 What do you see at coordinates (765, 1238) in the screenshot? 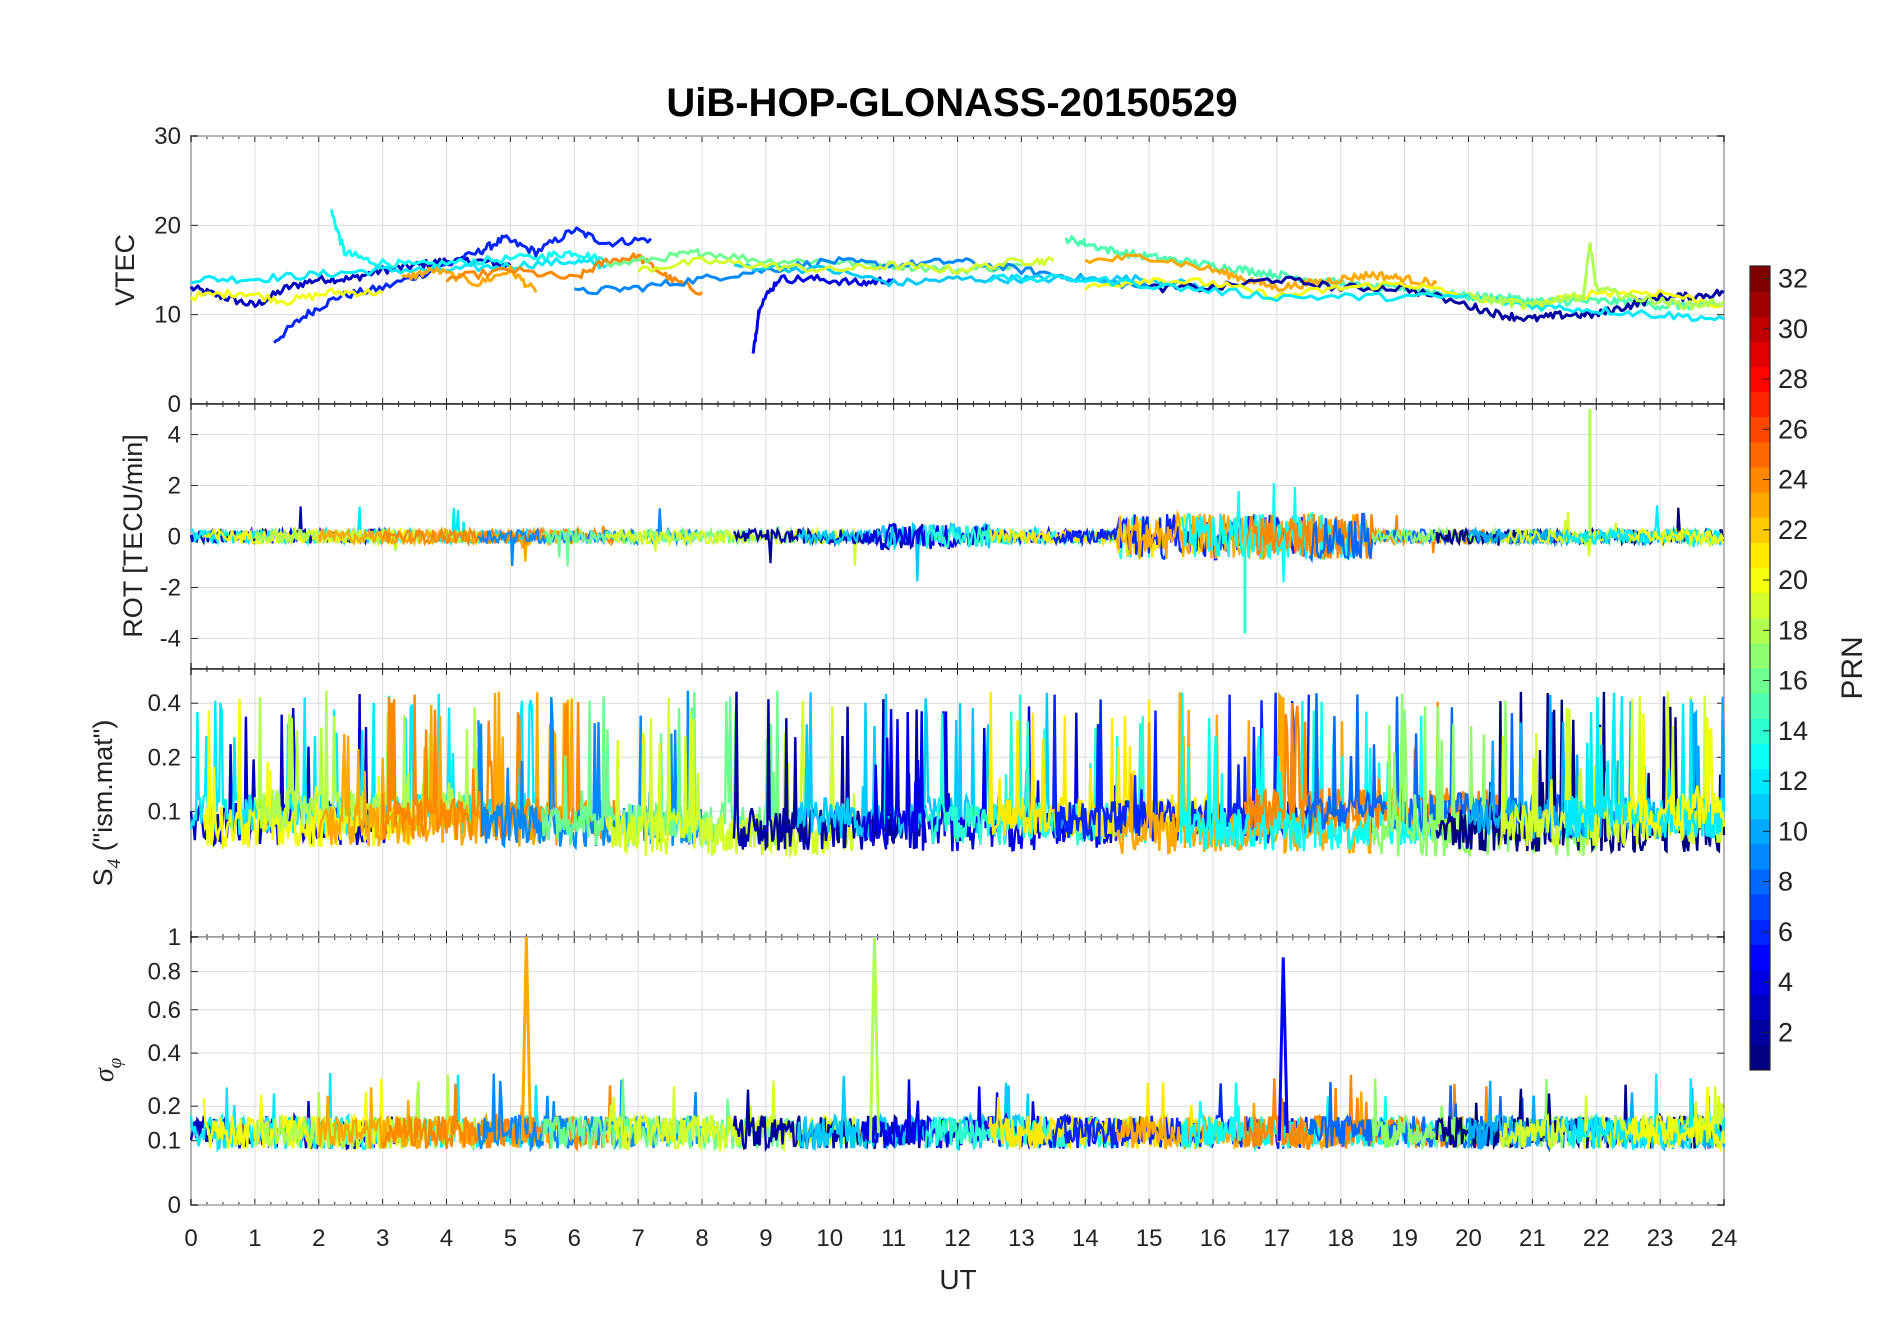
I see `x-tick-label: 9` at bounding box center [765, 1238].